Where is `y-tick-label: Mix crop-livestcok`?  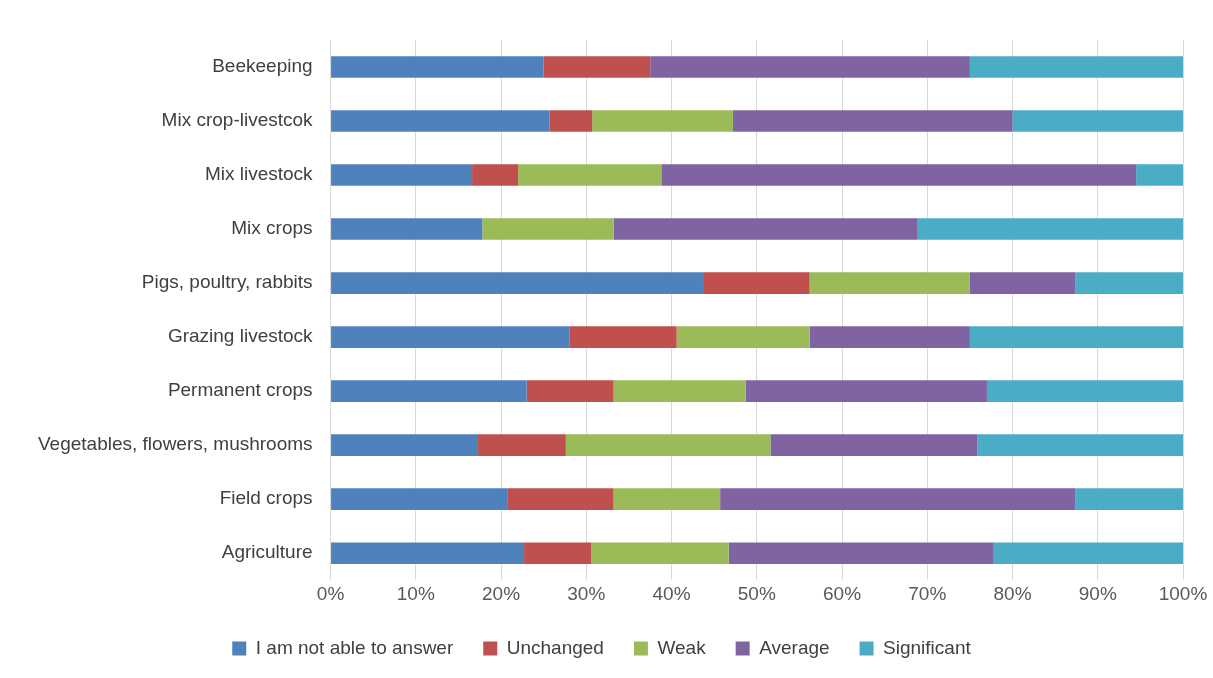 y-tick-label: Mix crop-livestcok is located at coordinates (237, 120).